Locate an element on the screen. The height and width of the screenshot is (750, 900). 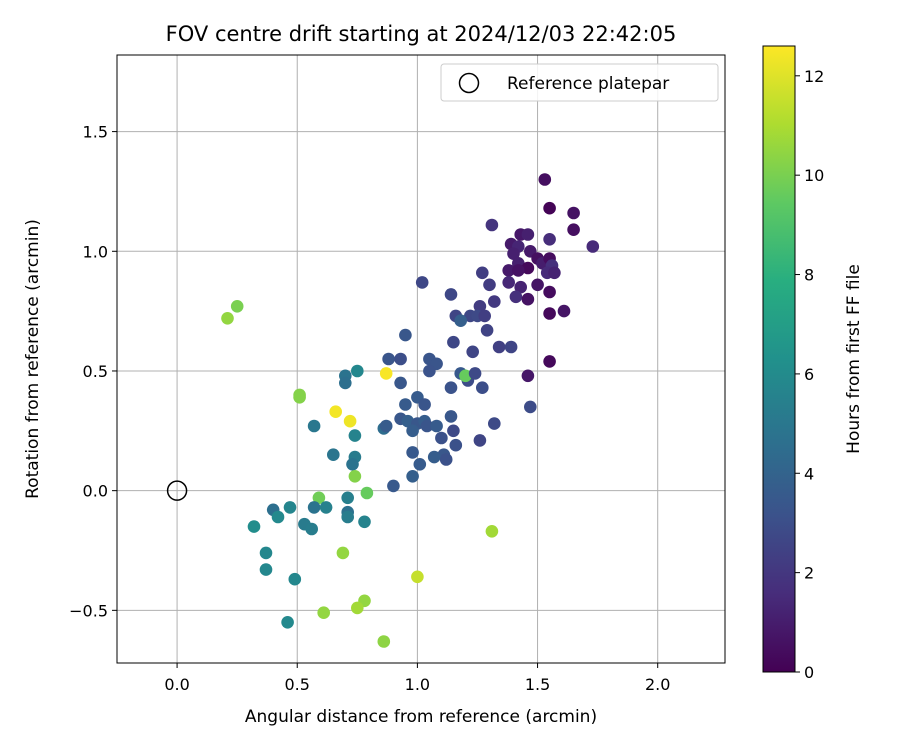
colorbar-tick-label: 6 is located at coordinates (809, 374).